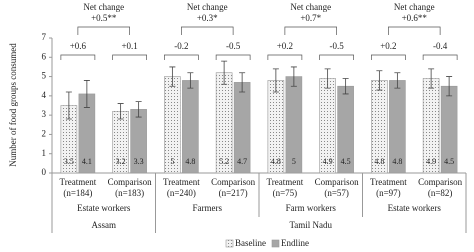  I want to click on change-label: -0.4, so click(440, 46).